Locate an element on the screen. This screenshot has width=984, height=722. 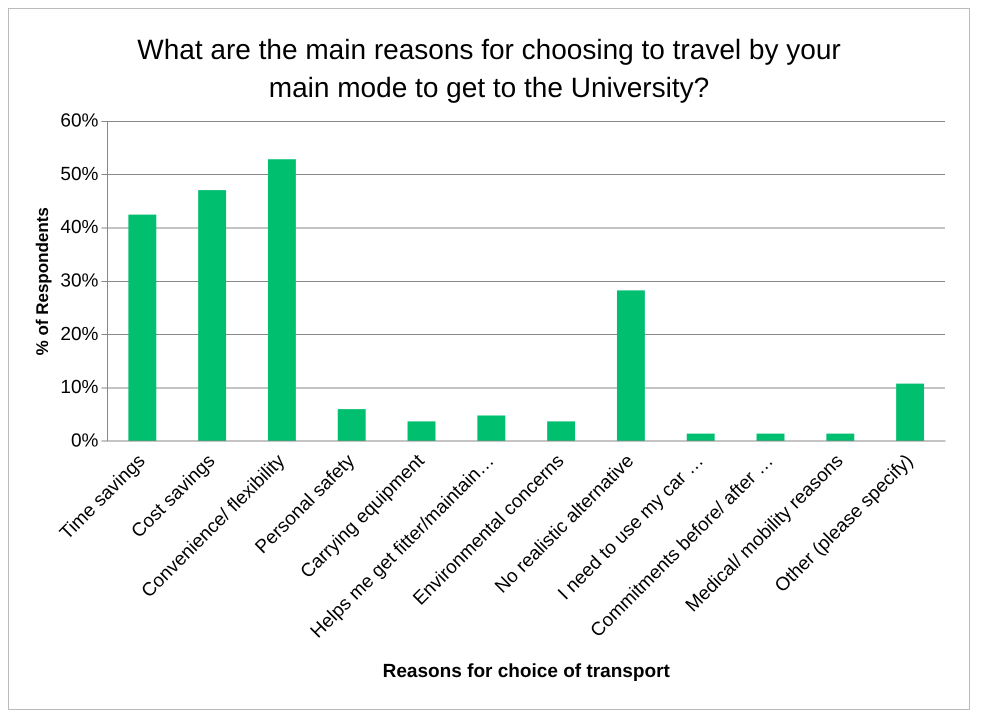
y-tick-label: 60% is located at coordinates (79, 121).